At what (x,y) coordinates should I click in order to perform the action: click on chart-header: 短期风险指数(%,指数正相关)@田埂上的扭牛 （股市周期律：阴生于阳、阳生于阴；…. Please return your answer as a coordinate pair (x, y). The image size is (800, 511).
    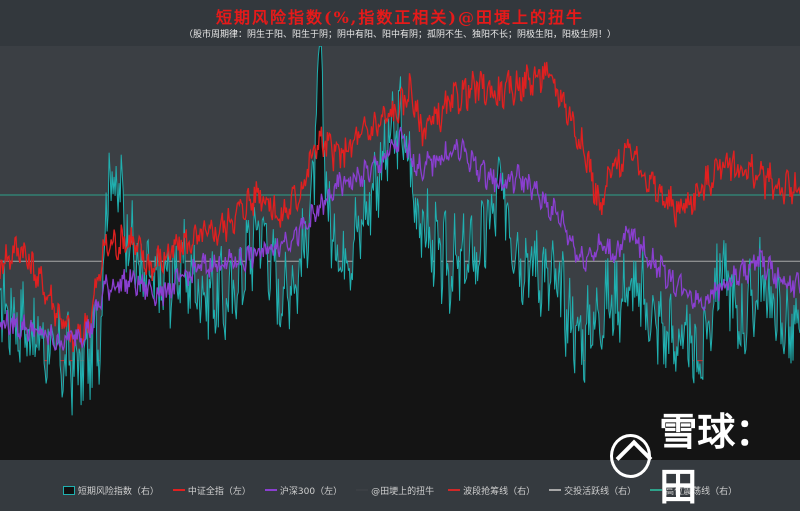
    Looking at the image, I should click on (400, 23).